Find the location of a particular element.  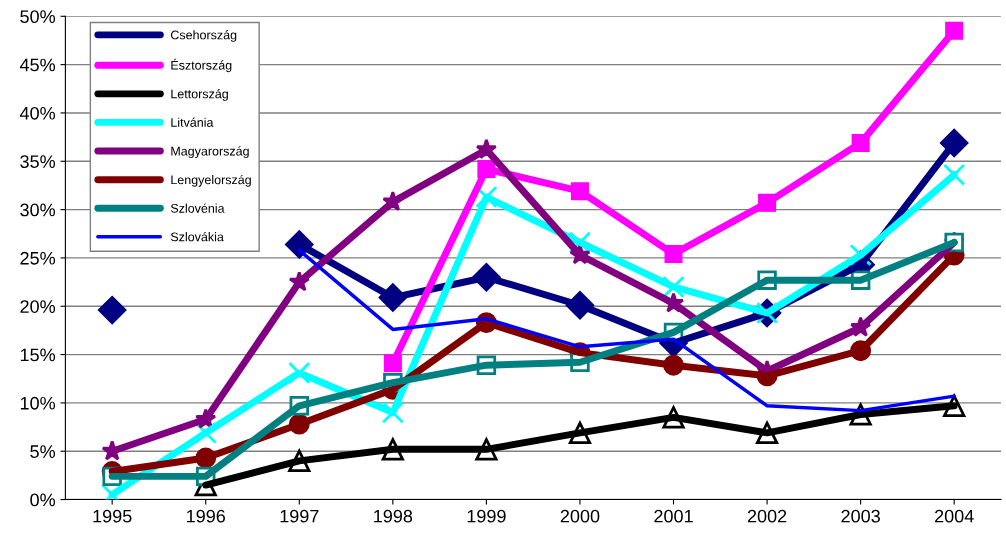

legend-label: Szlovénia is located at coordinates (197, 208).